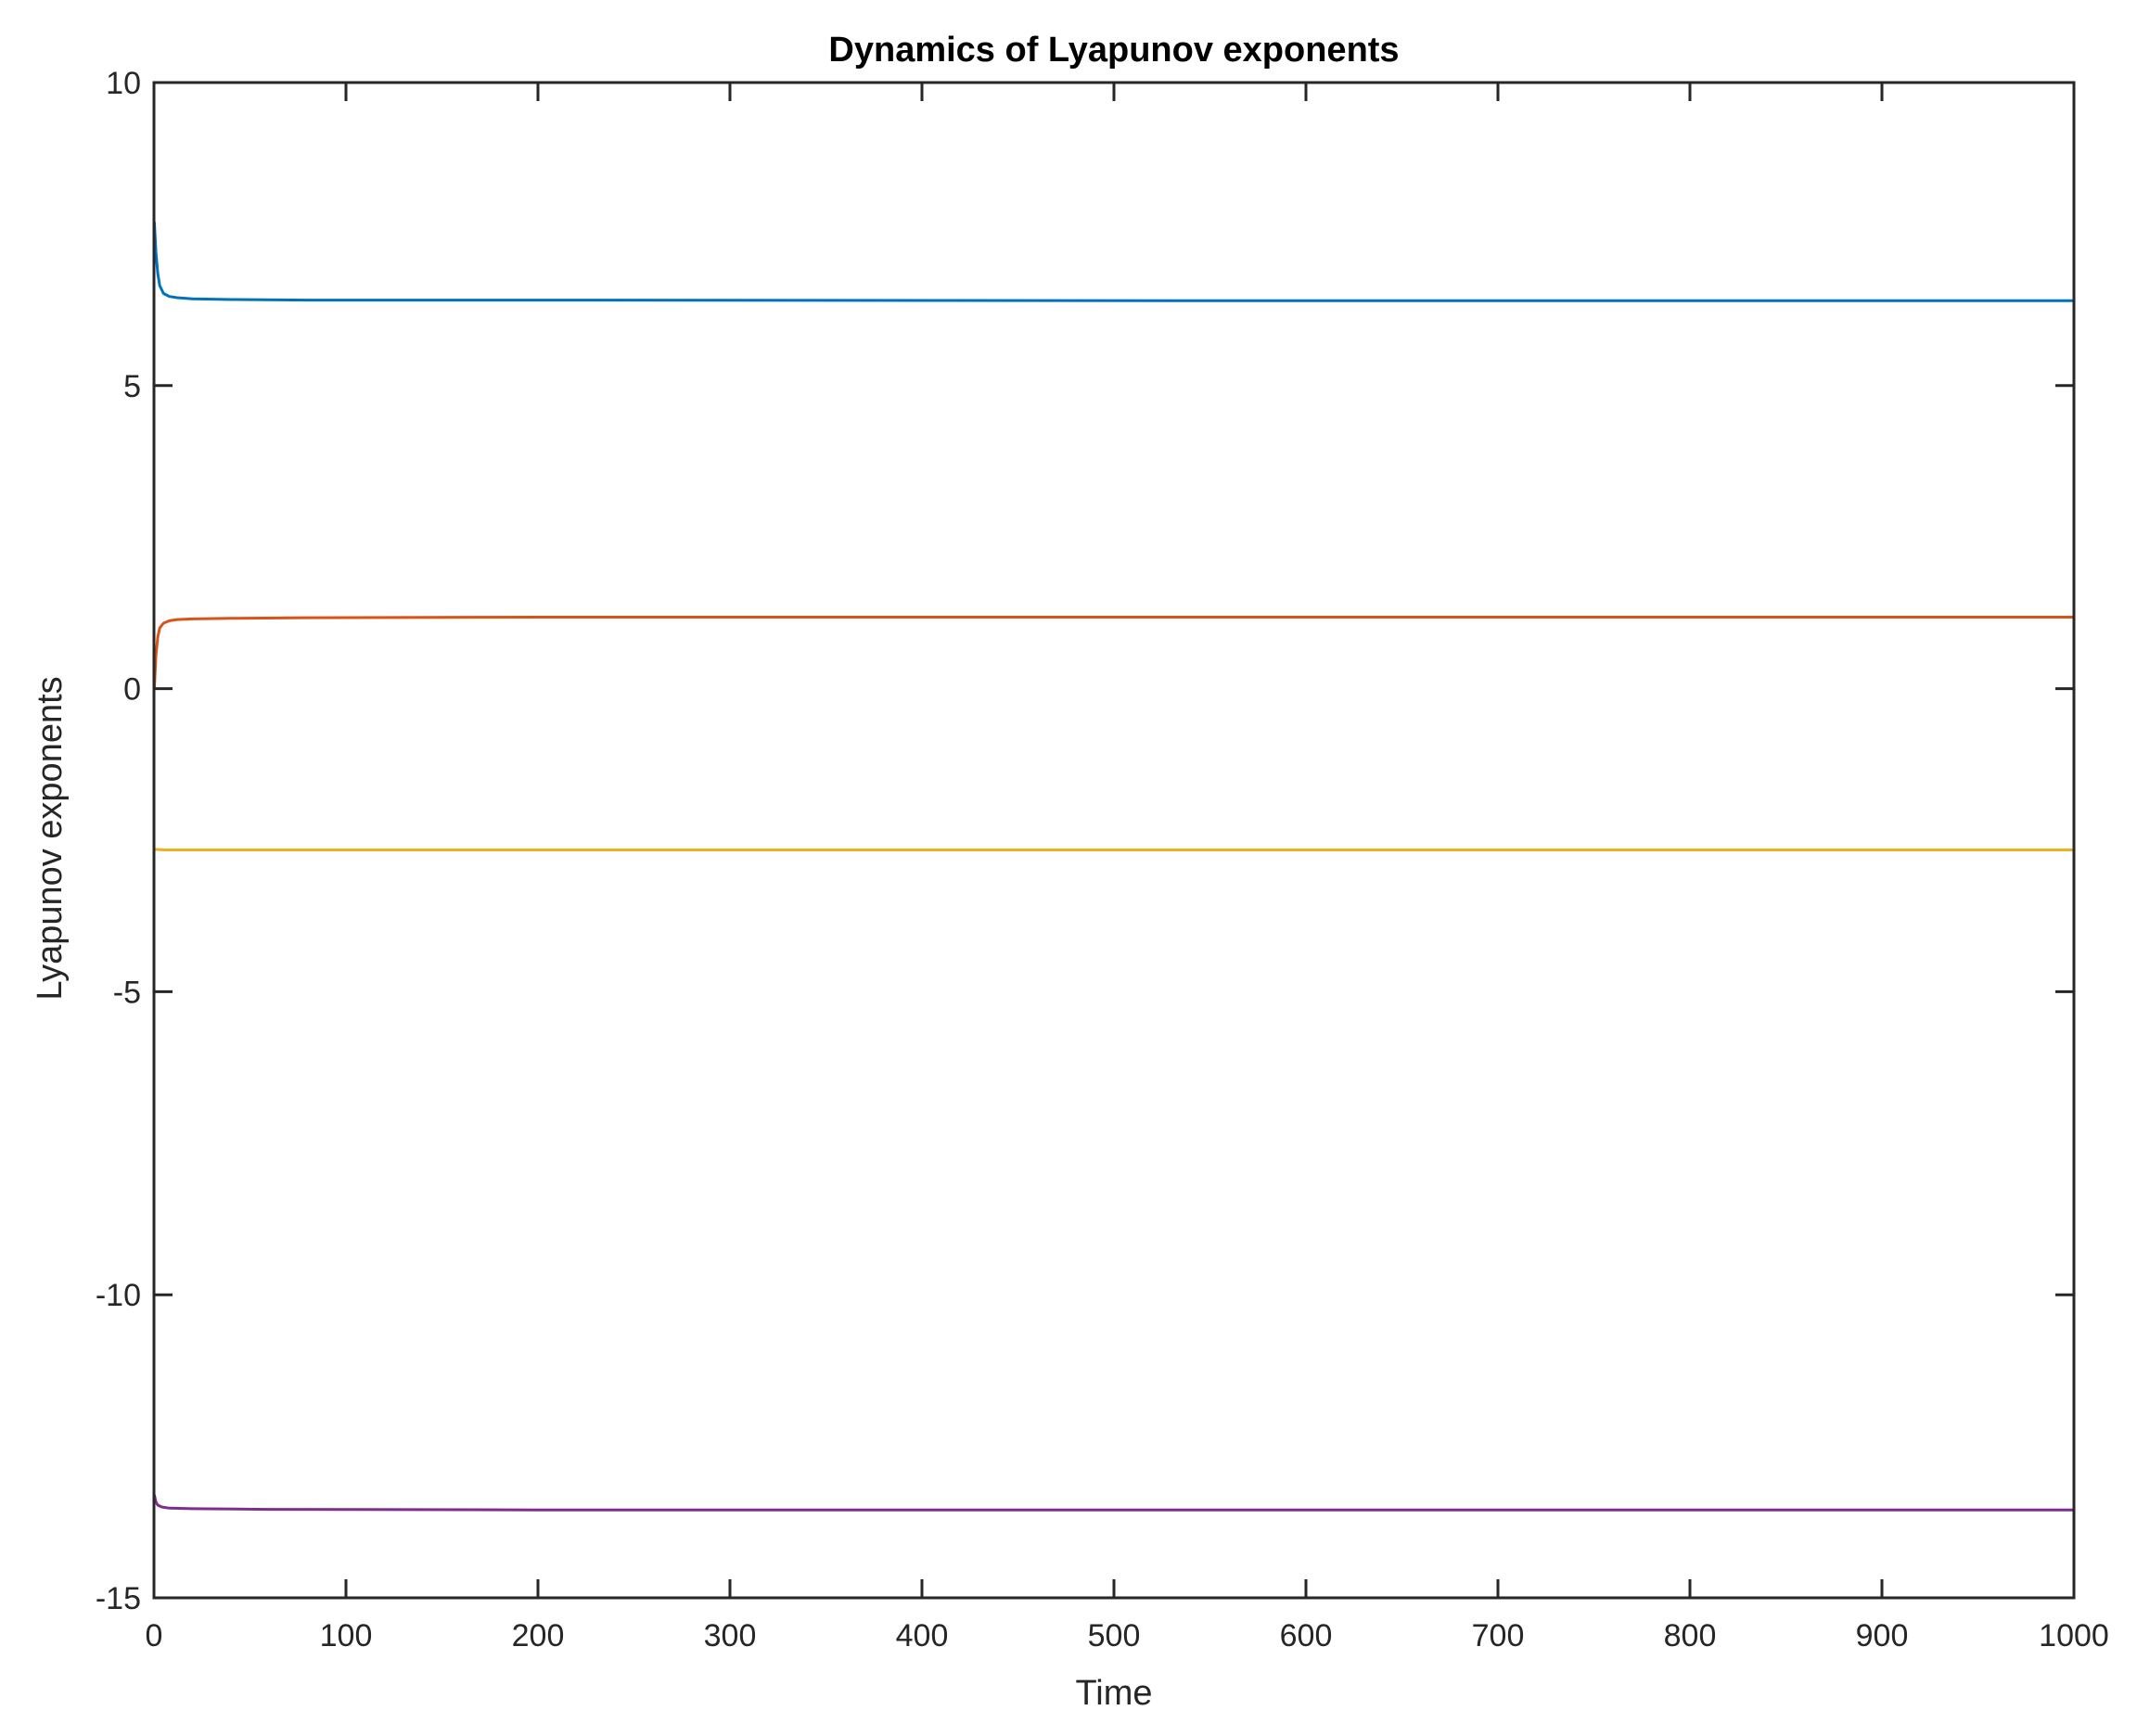 The image size is (2137, 1736). I want to click on x-axis-title: Time, so click(1113, 1693).